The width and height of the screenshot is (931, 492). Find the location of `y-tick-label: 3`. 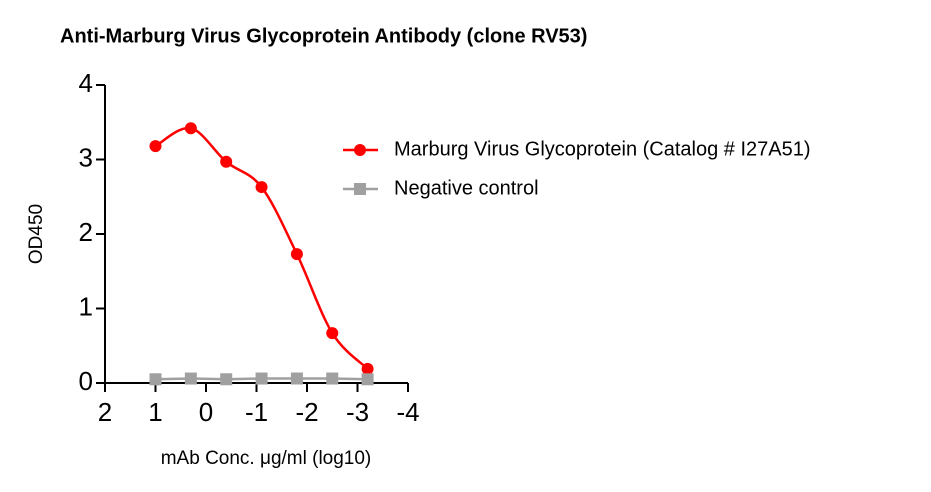

y-tick-label: 3 is located at coordinates (86, 157).